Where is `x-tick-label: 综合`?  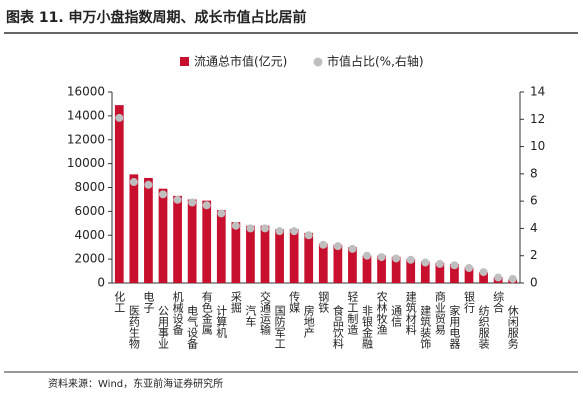 x-tick-label: 综合 is located at coordinates (498, 301).